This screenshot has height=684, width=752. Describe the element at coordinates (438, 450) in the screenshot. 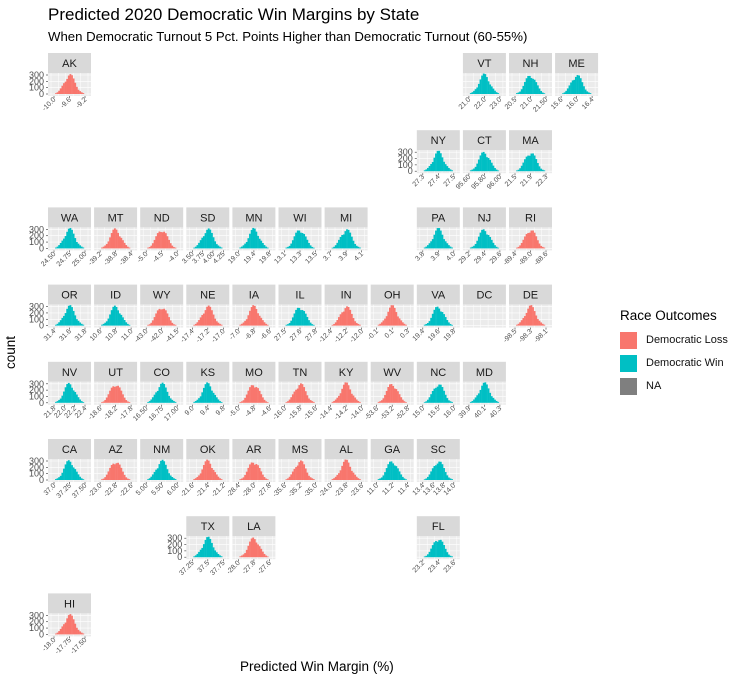

I see `facet-strip-label: SC` at that location.